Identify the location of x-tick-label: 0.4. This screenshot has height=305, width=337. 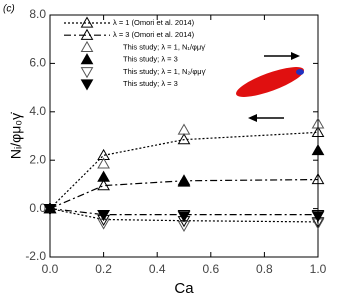
(157, 269).